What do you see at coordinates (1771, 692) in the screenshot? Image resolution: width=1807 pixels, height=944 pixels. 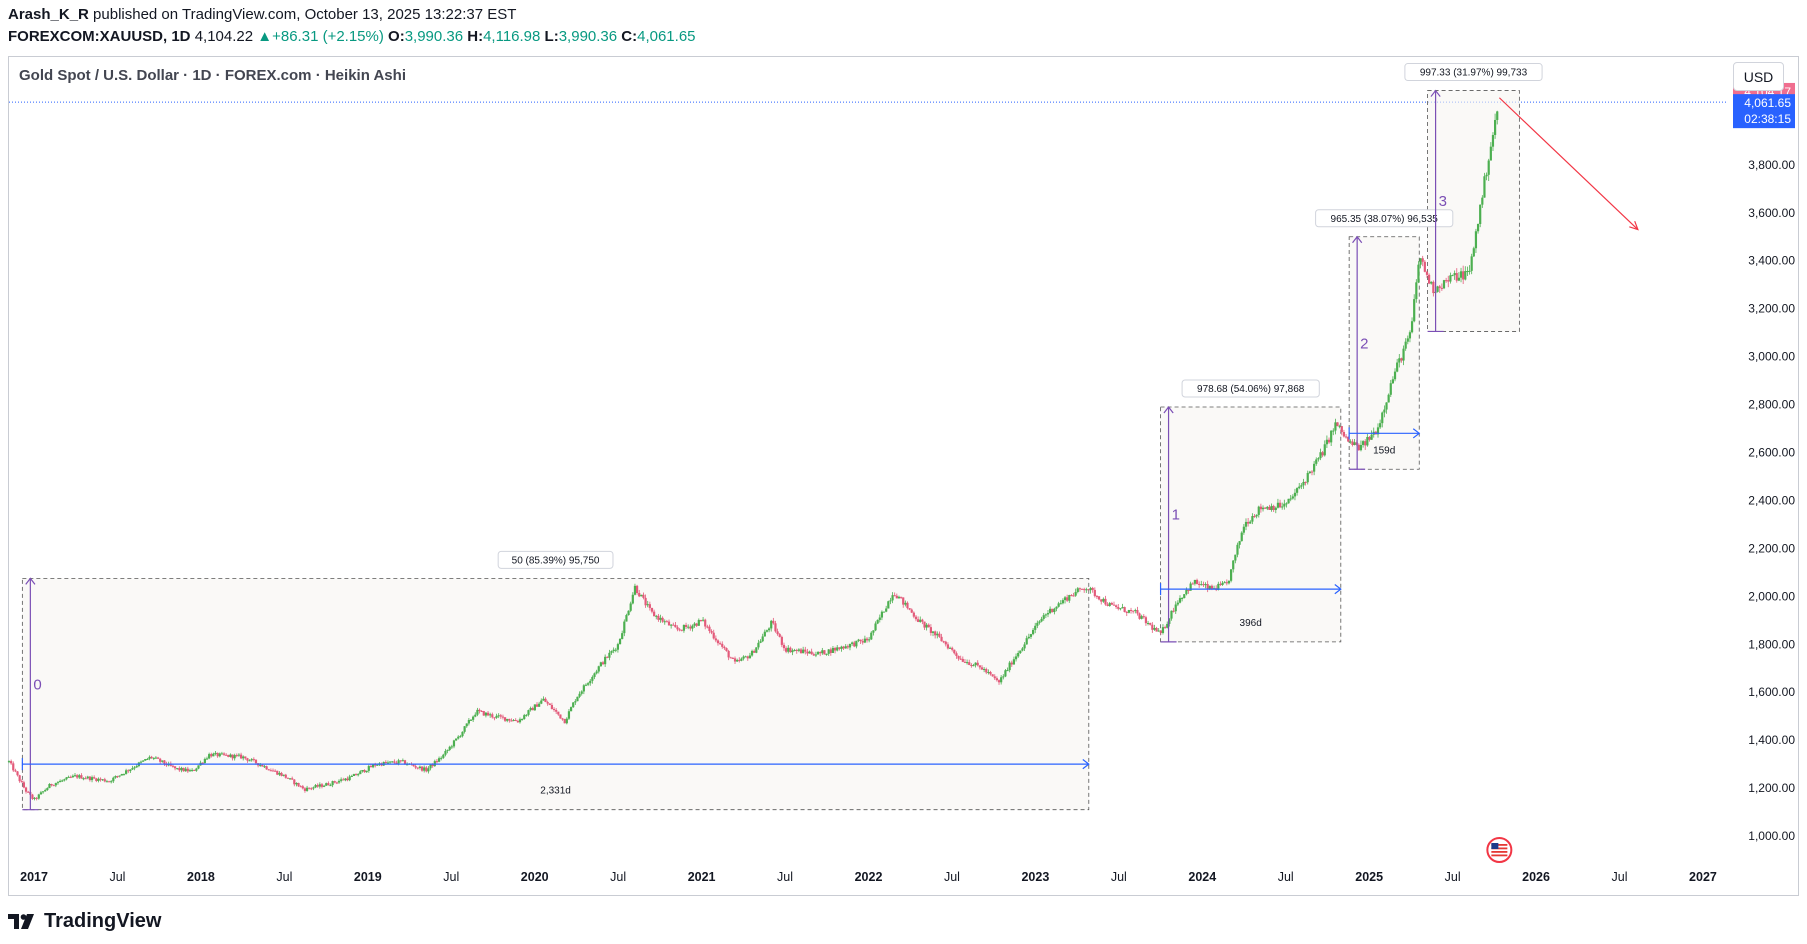 I see `y-tick-label: 1,600.00` at bounding box center [1771, 692].